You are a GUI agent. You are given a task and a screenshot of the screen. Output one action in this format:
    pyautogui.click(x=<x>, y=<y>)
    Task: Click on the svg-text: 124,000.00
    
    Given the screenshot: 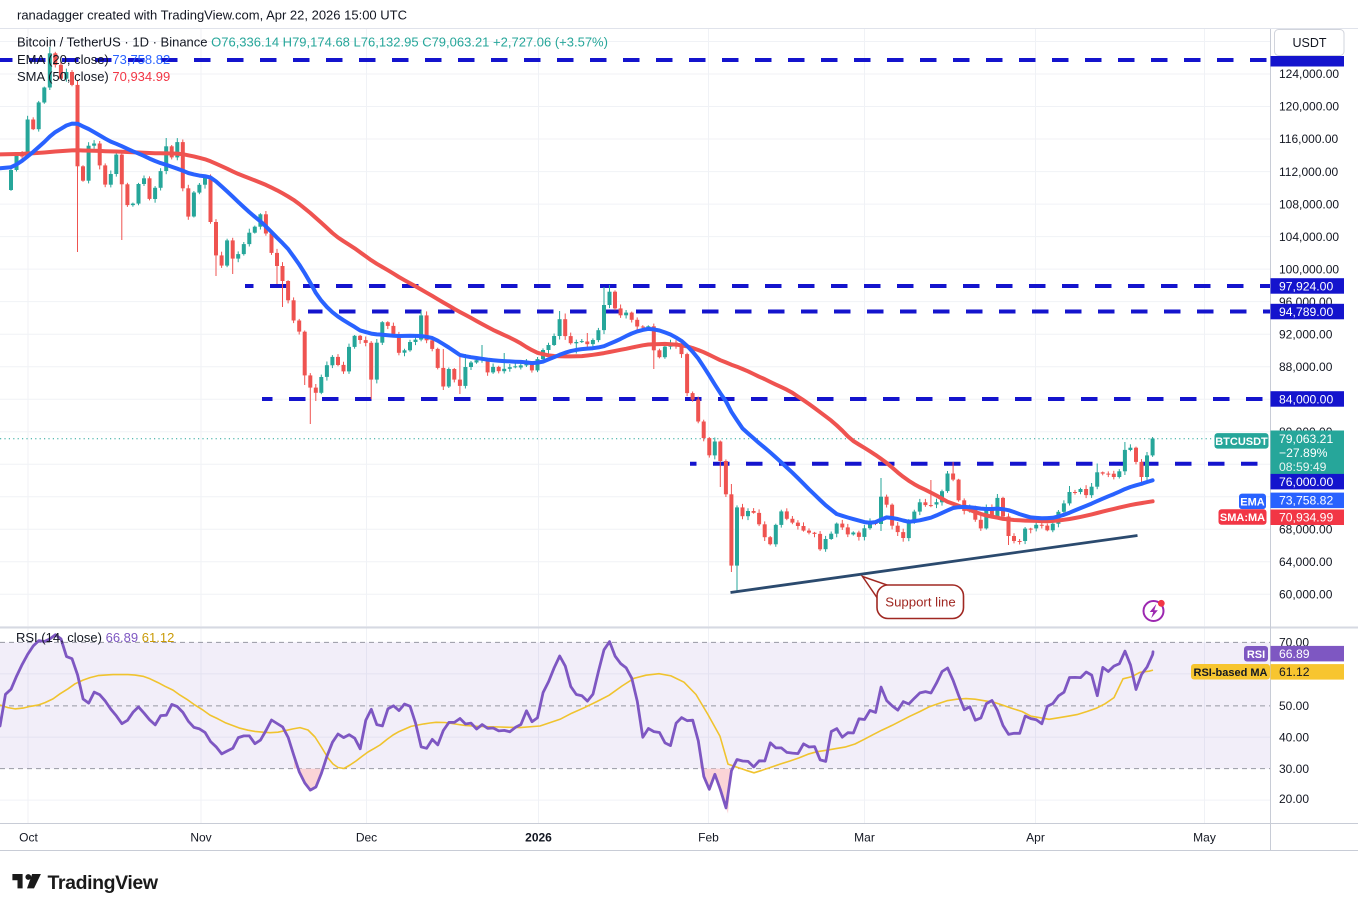 What is the action you would take?
    pyautogui.click(x=1309, y=74)
    